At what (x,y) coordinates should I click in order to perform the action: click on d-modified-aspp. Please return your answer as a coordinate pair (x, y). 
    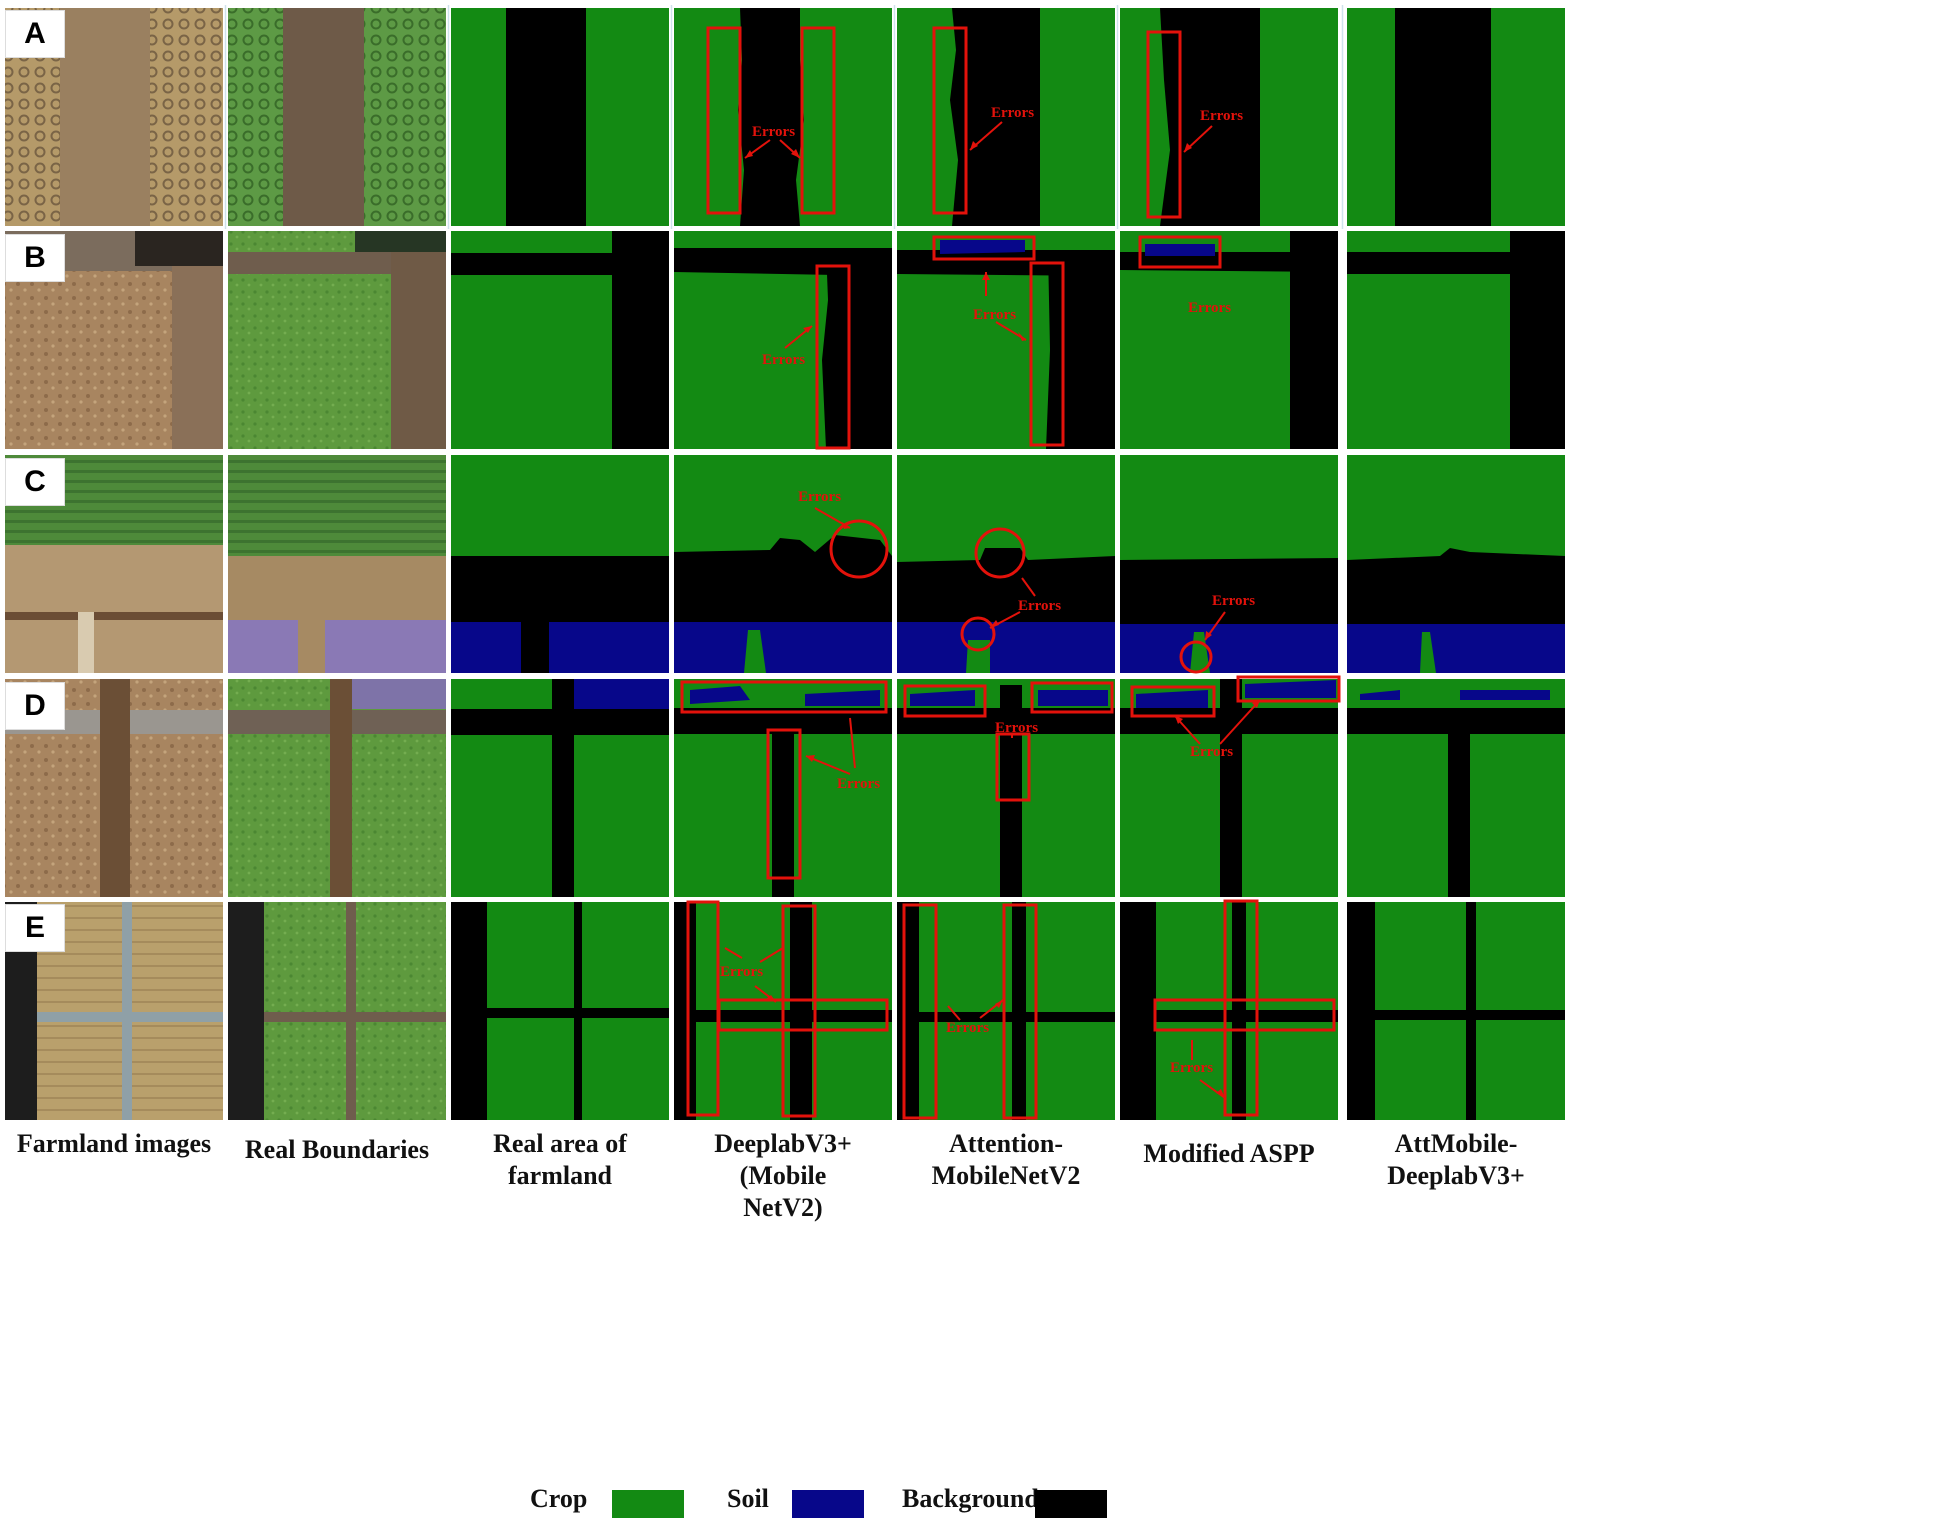
    Looking at the image, I should click on (1230, 786).